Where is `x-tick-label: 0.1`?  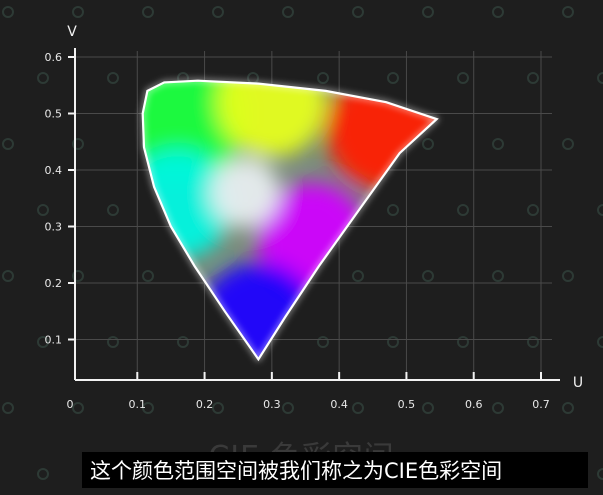
x-tick-label: 0.1 is located at coordinates (138, 404).